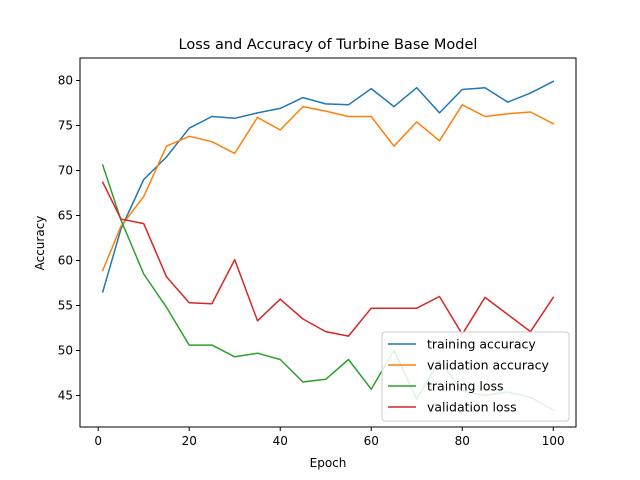  I want to click on x-tick-label: 40, so click(280, 441).